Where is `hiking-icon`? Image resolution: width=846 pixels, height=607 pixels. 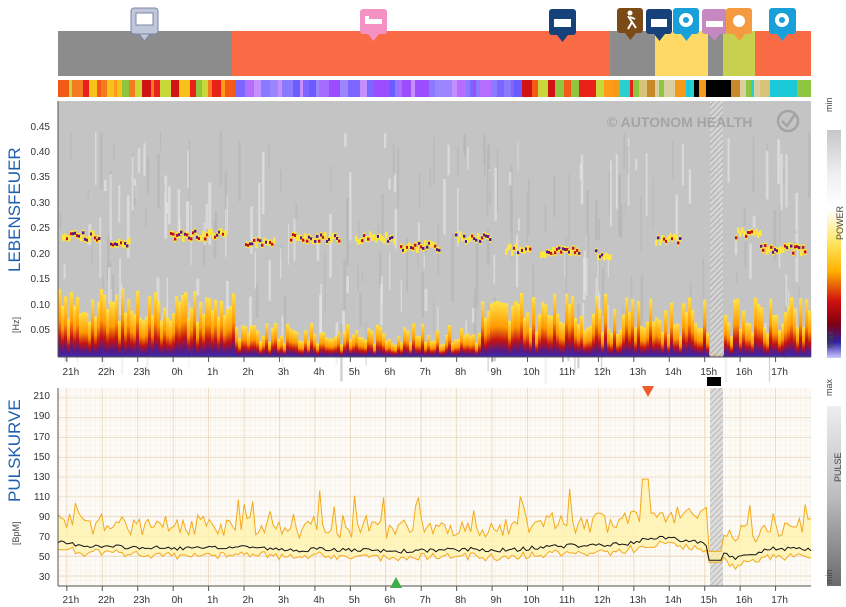
hiking-icon is located at coordinates (630, 24).